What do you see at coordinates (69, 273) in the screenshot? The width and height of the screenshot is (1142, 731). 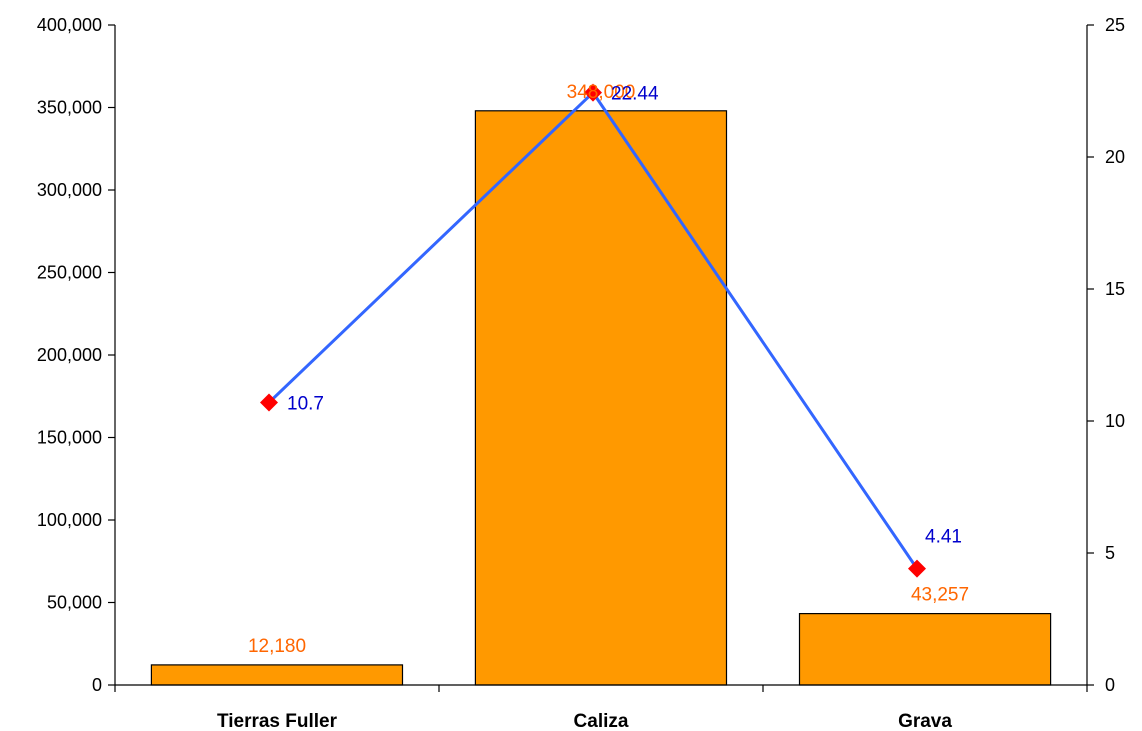 I see `y-left-tick-label: 250,000` at bounding box center [69, 273].